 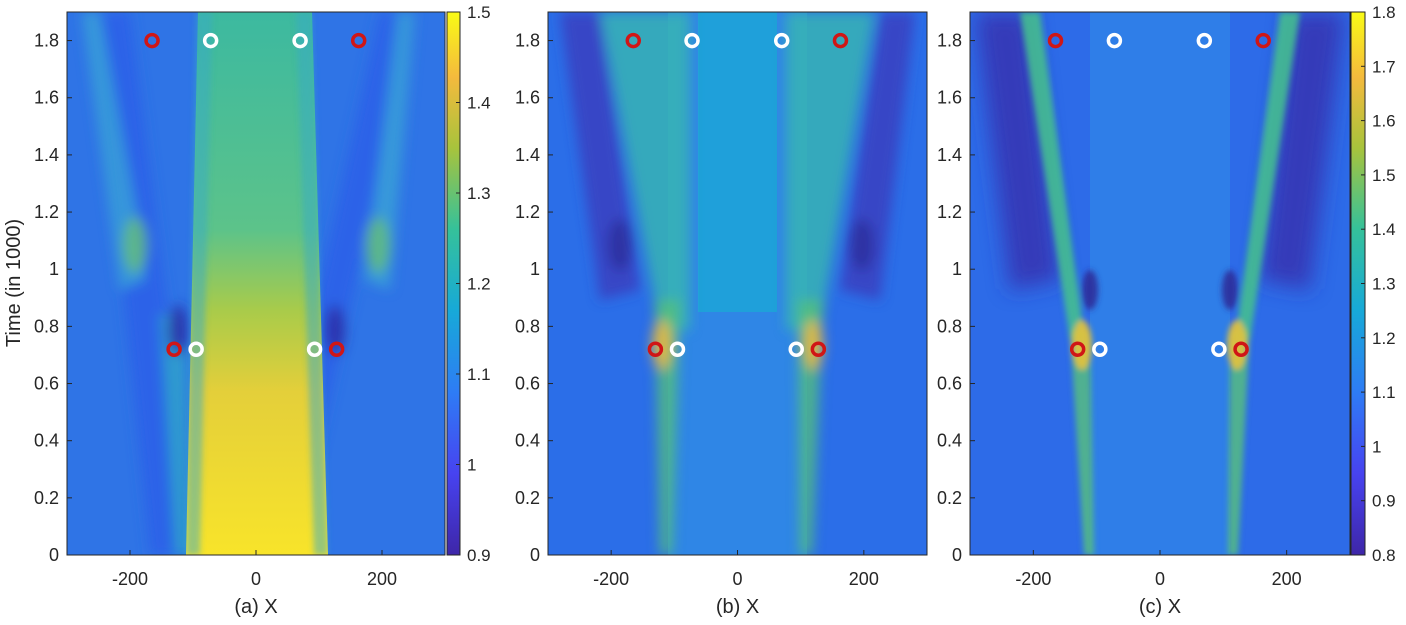 What do you see at coordinates (256, 579) in the screenshot?
I see `x-tick-label-a-1: 0` at bounding box center [256, 579].